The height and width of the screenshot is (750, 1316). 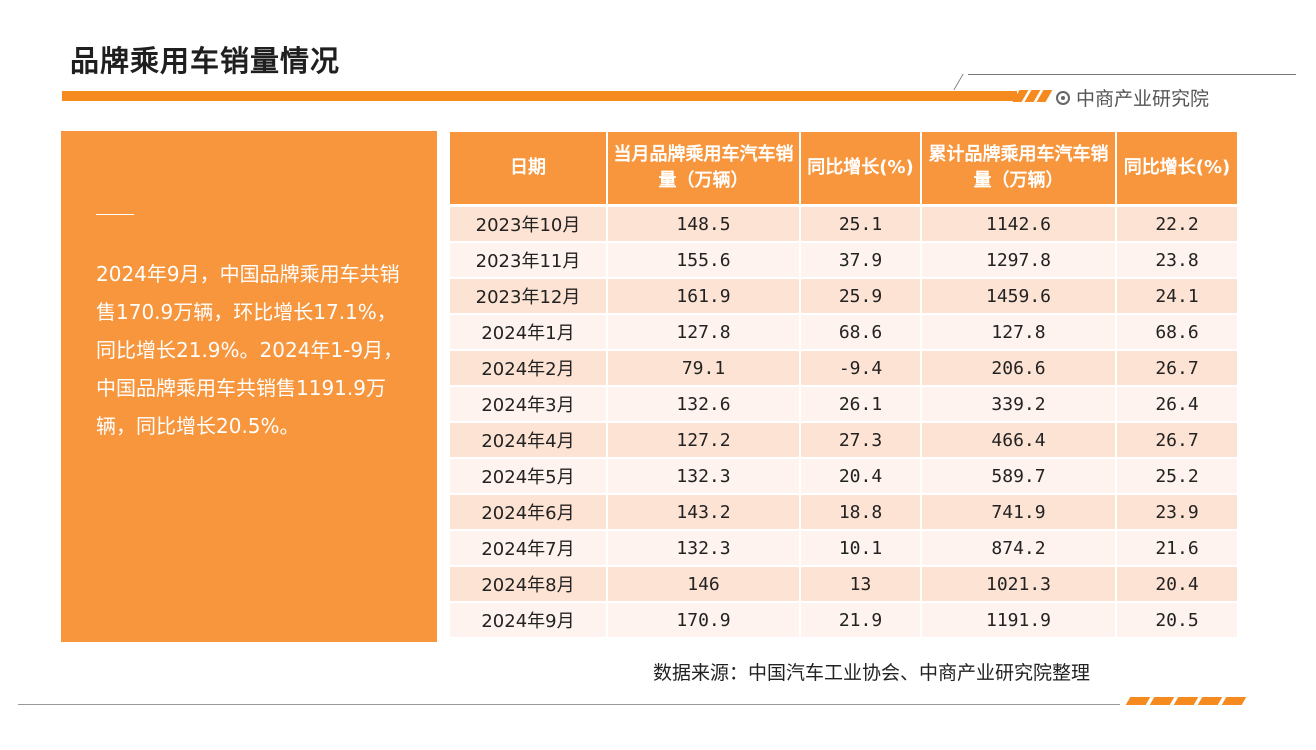 What do you see at coordinates (529, 296) in the screenshot?
I see `cell-date: 2023年12月` at bounding box center [529, 296].